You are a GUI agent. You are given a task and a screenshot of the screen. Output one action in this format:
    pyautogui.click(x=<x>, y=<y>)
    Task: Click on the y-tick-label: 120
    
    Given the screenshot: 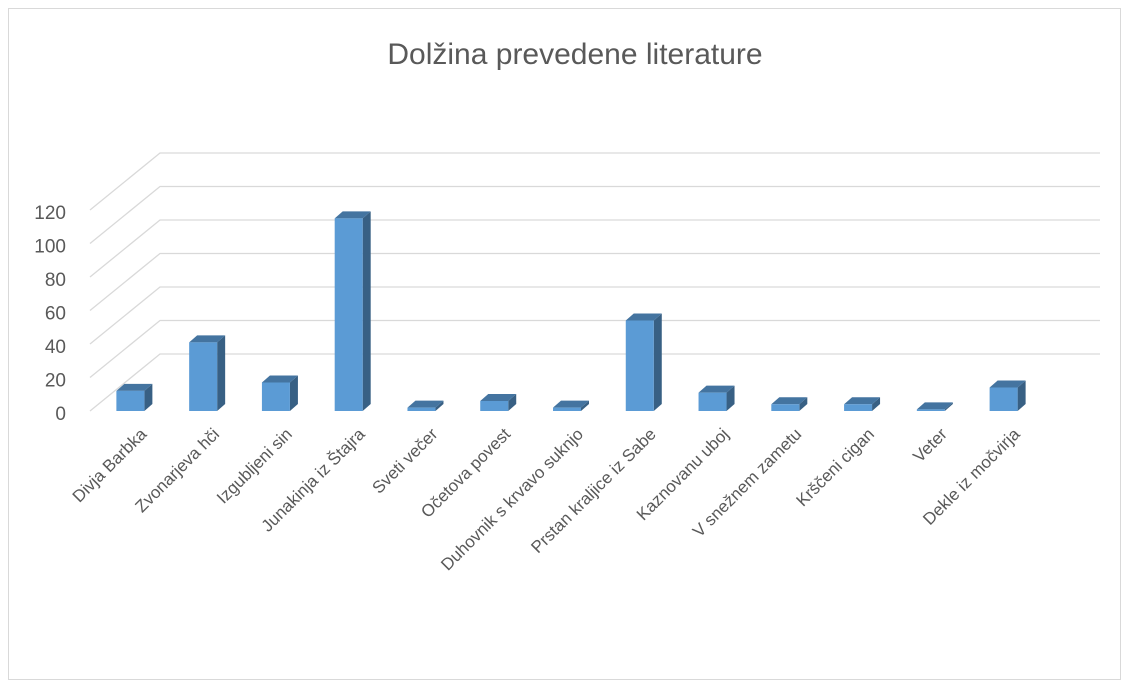 What is the action you would take?
    pyautogui.click(x=50, y=213)
    